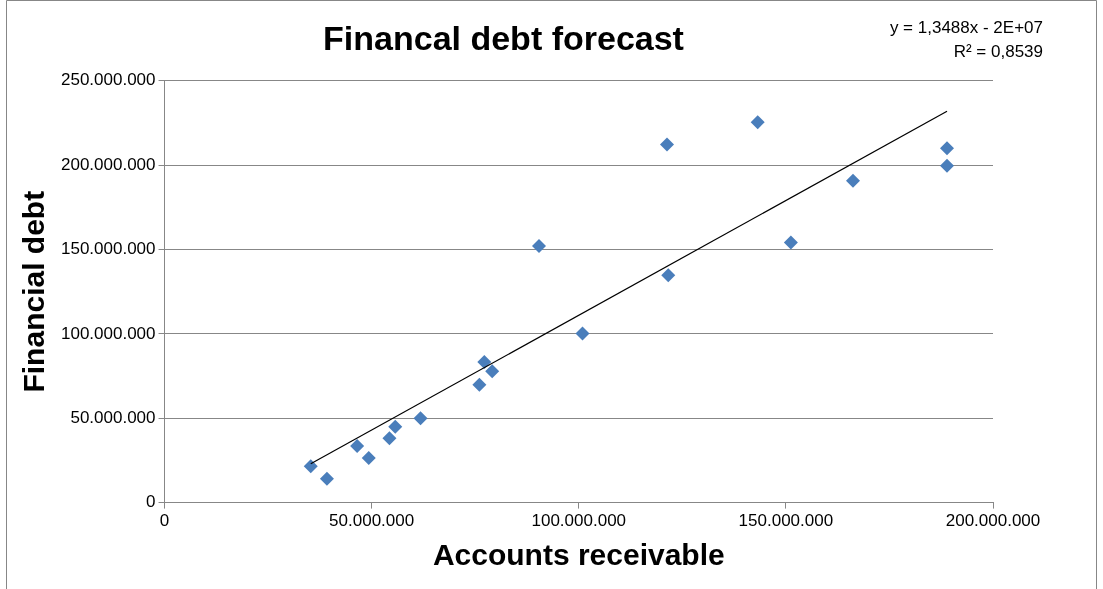 The width and height of the screenshot is (1103, 589). Describe the element at coordinates (578, 555) in the screenshot. I see `x-axis-title: Accounts receivable` at that location.